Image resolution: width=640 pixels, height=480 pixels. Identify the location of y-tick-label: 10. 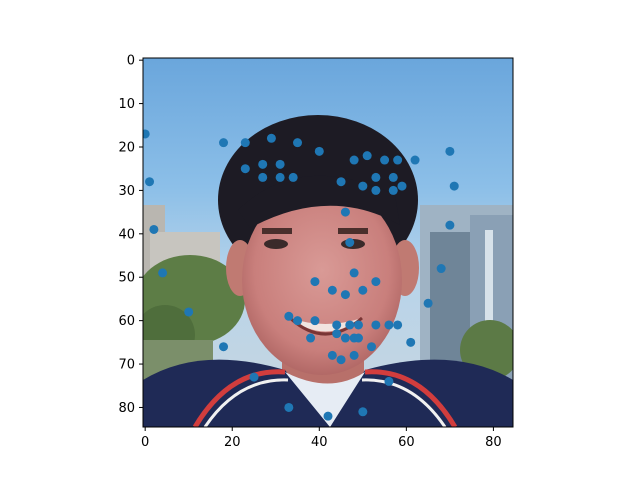
(126, 104).